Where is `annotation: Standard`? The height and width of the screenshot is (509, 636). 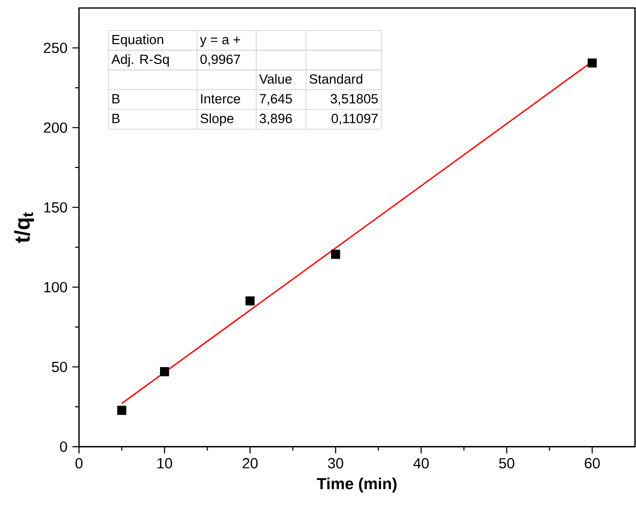 annotation: Standard is located at coordinates (336, 79).